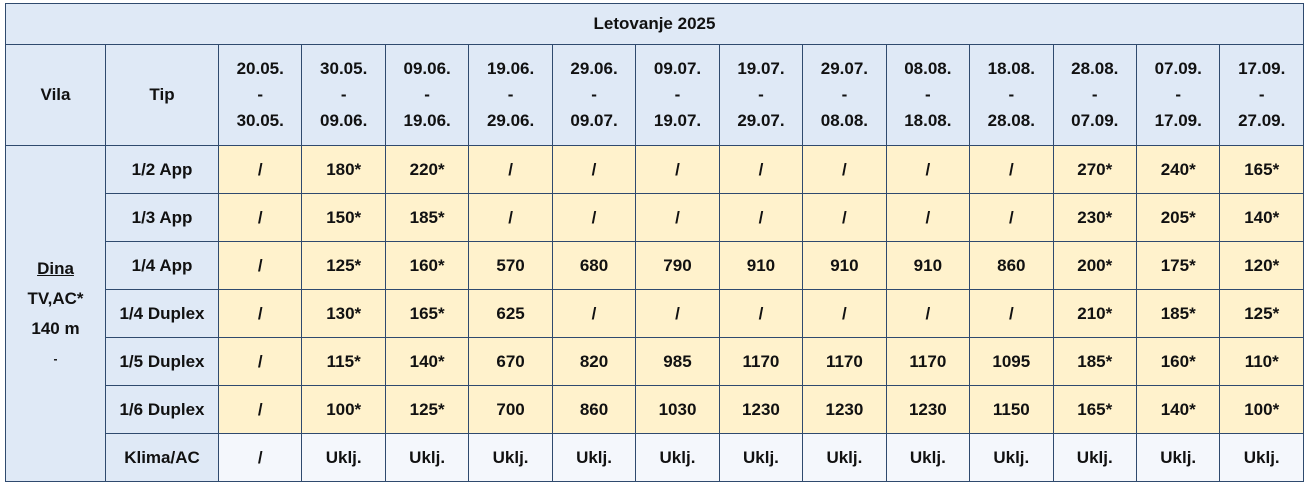 The height and width of the screenshot is (495, 1308). I want to click on period-header: 08.08. - 18.08., so click(928, 95).